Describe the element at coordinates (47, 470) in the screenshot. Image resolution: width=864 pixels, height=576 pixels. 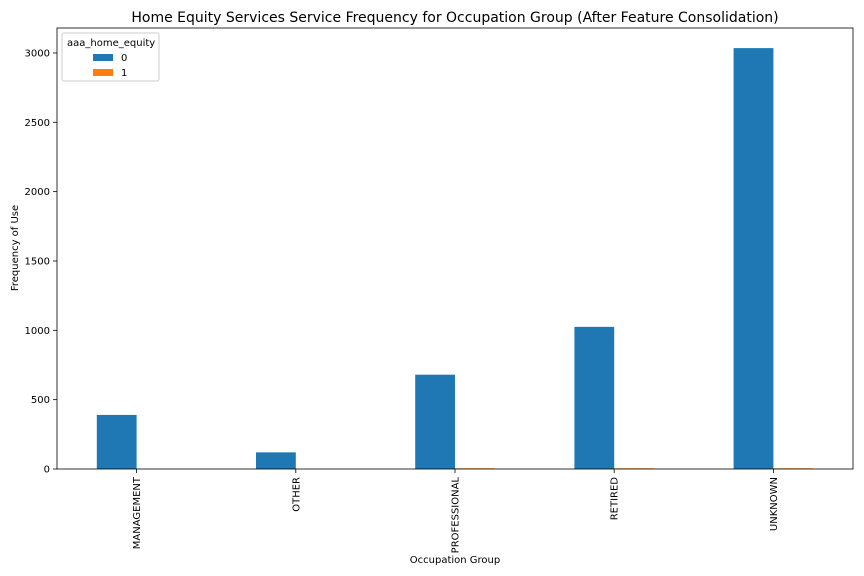
I see `y-tick-label: 0` at that location.